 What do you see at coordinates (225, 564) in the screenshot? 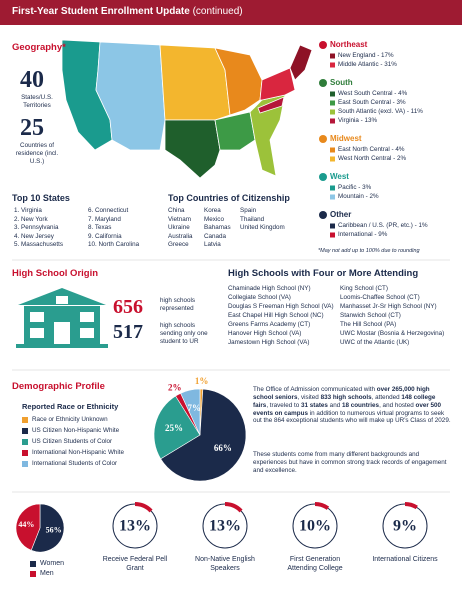
I see `ring-caption: Non-Native English Speakers` at bounding box center [225, 564].